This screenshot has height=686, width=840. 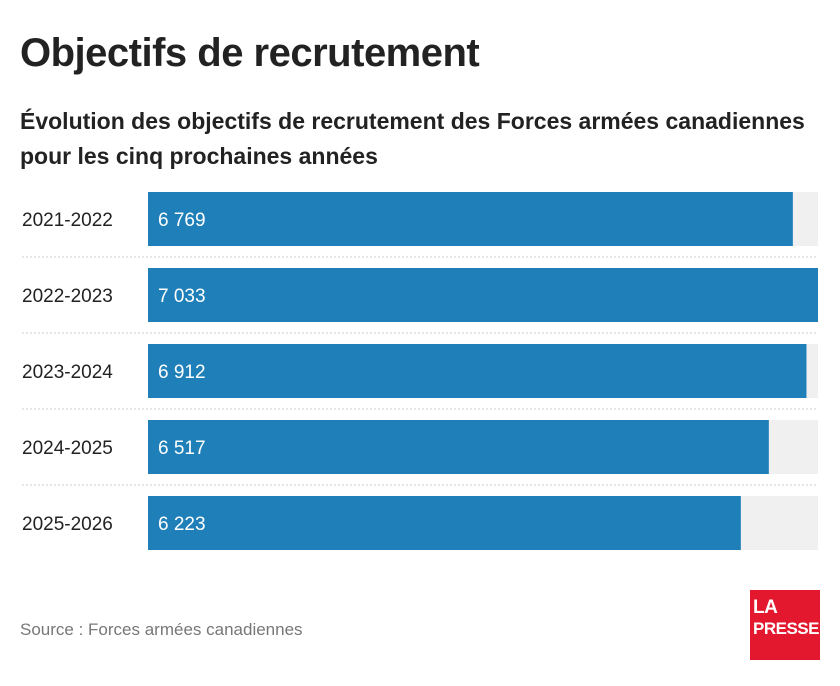 I want to click on la-presse-logo: LA PRESSE, so click(x=785, y=625).